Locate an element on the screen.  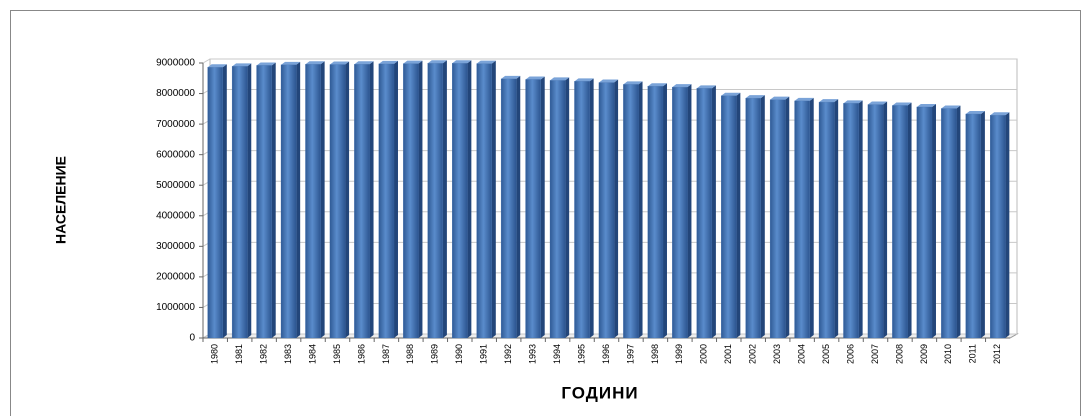
x-tick-label: 2005 is located at coordinates (826, 354).